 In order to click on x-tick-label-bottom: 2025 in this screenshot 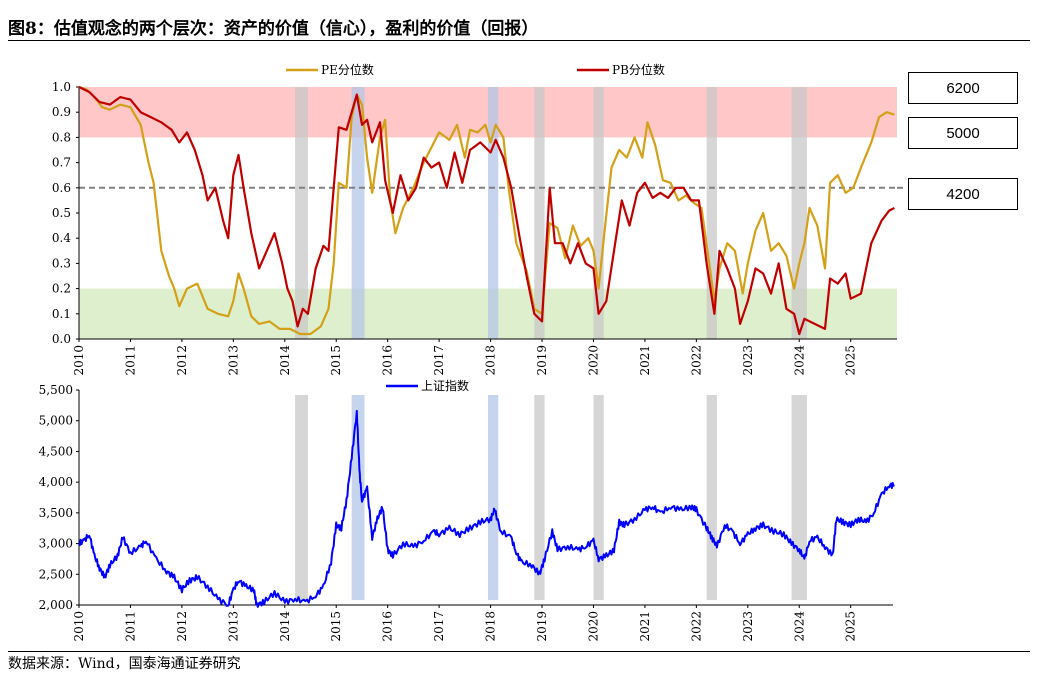, I will do `click(851, 626)`.